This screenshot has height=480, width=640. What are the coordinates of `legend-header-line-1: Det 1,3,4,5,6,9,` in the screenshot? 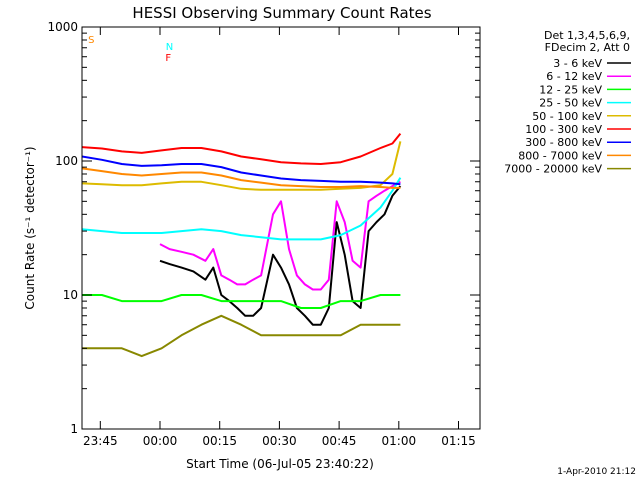 It's located at (587, 35).